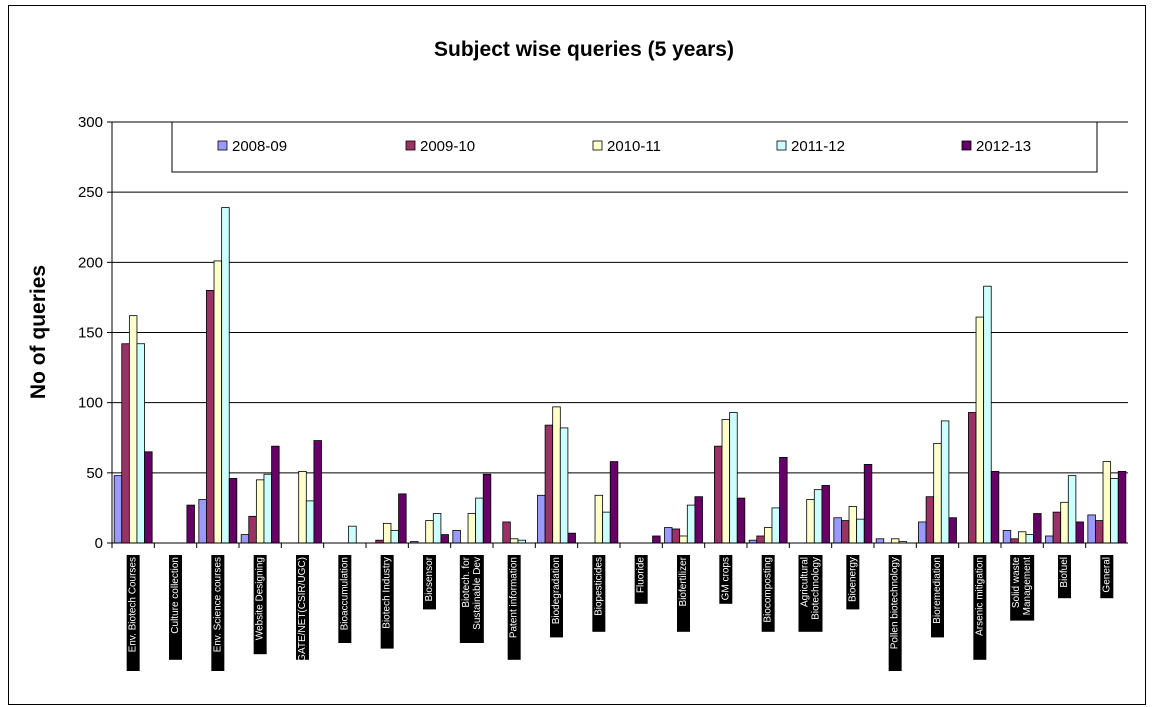 This screenshot has width=1155, height=707. Describe the element at coordinates (218, 613) in the screenshot. I see `x-category-label: Env. Science courses` at that location.